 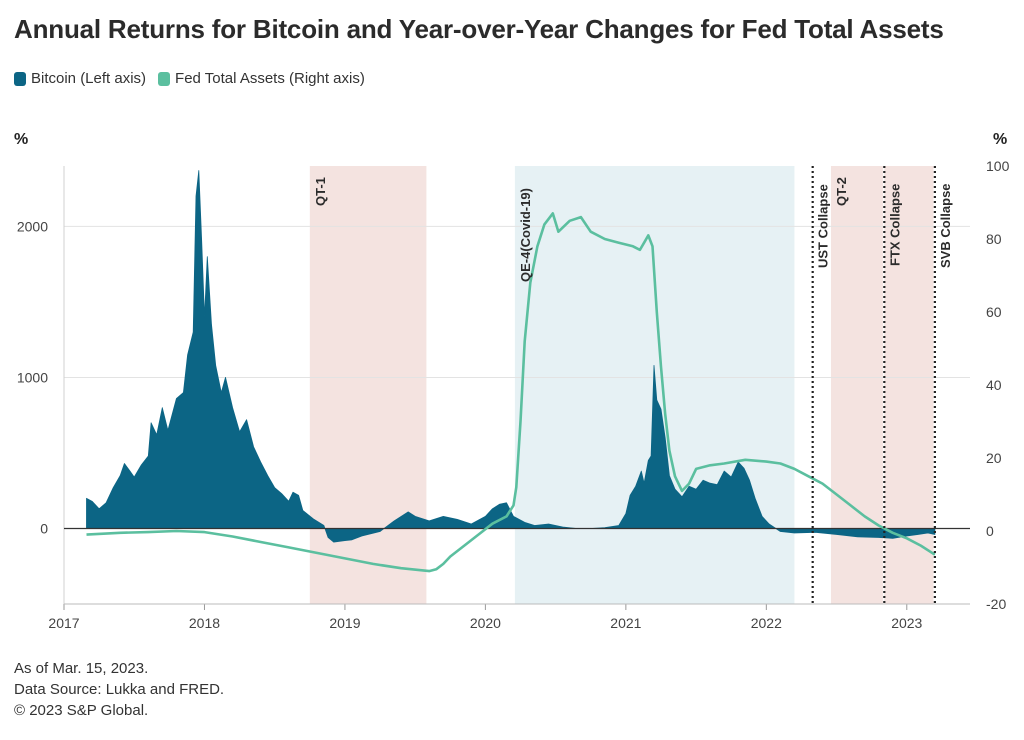 I want to click on event-label-ftx-collapse: FTX Collapse, so click(x=894, y=225).